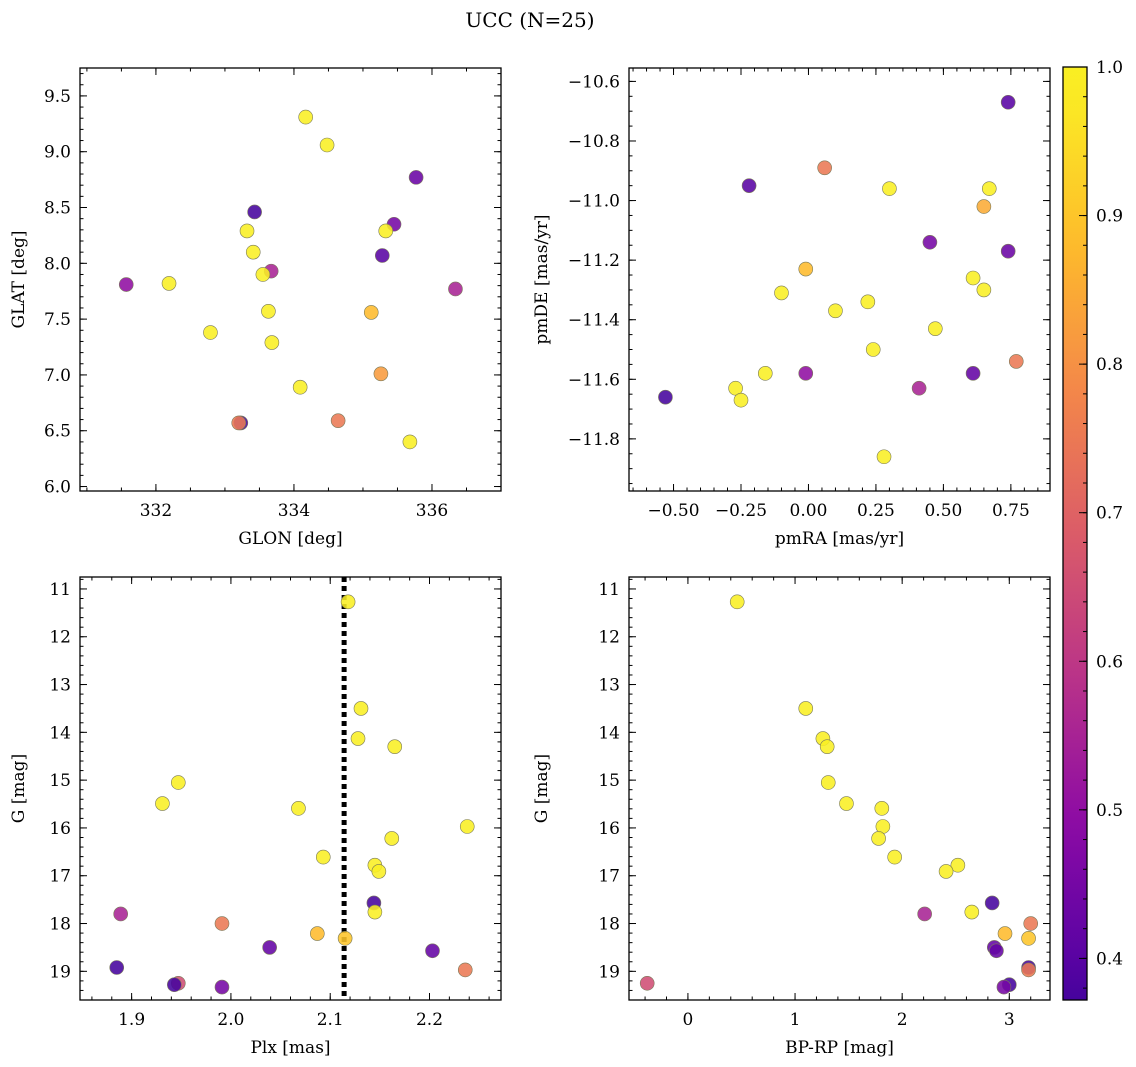 Image resolution: width=1136 pixels, height=1067 pixels. Describe the element at coordinates (1109, 959) in the screenshot. I see `colorbar-tick-label: 0.4` at that location.